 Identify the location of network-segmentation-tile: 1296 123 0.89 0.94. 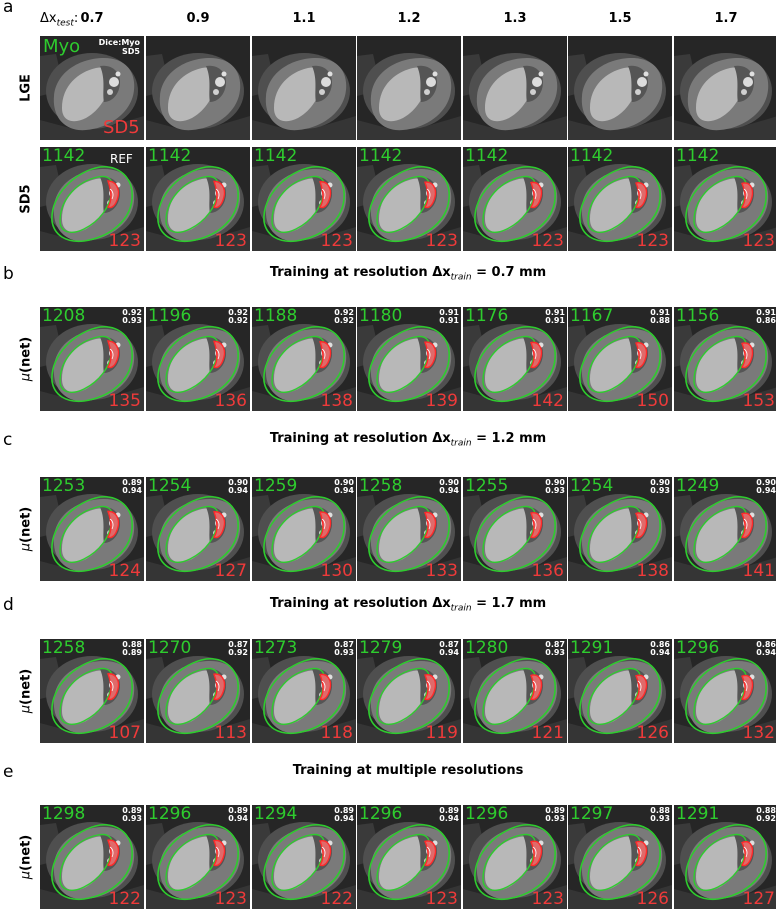
(198, 857).